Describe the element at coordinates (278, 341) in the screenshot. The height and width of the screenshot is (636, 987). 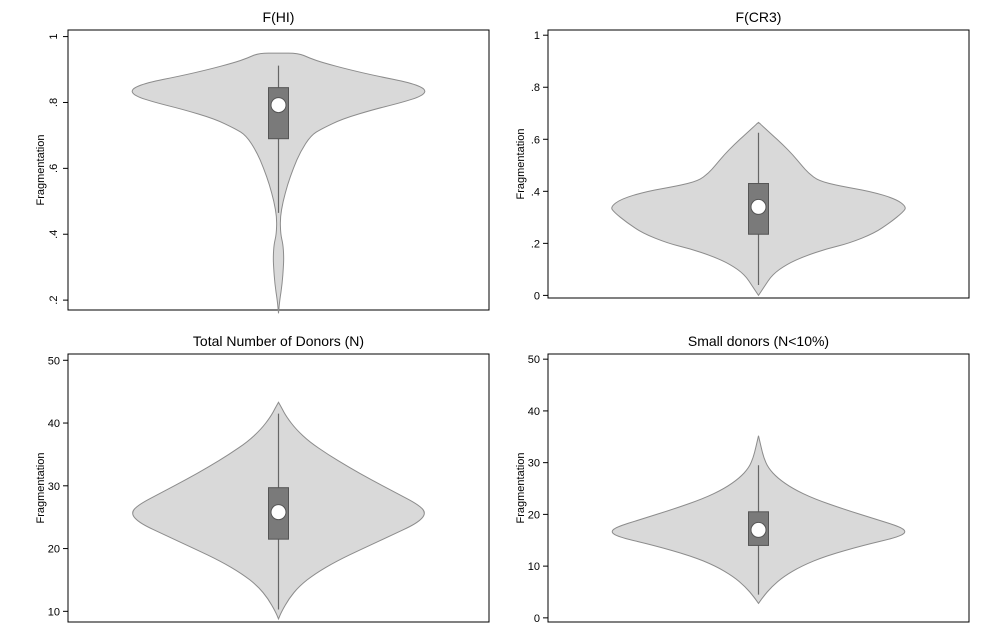
I see `panel-title: Total Number of Donors (N)` at that location.